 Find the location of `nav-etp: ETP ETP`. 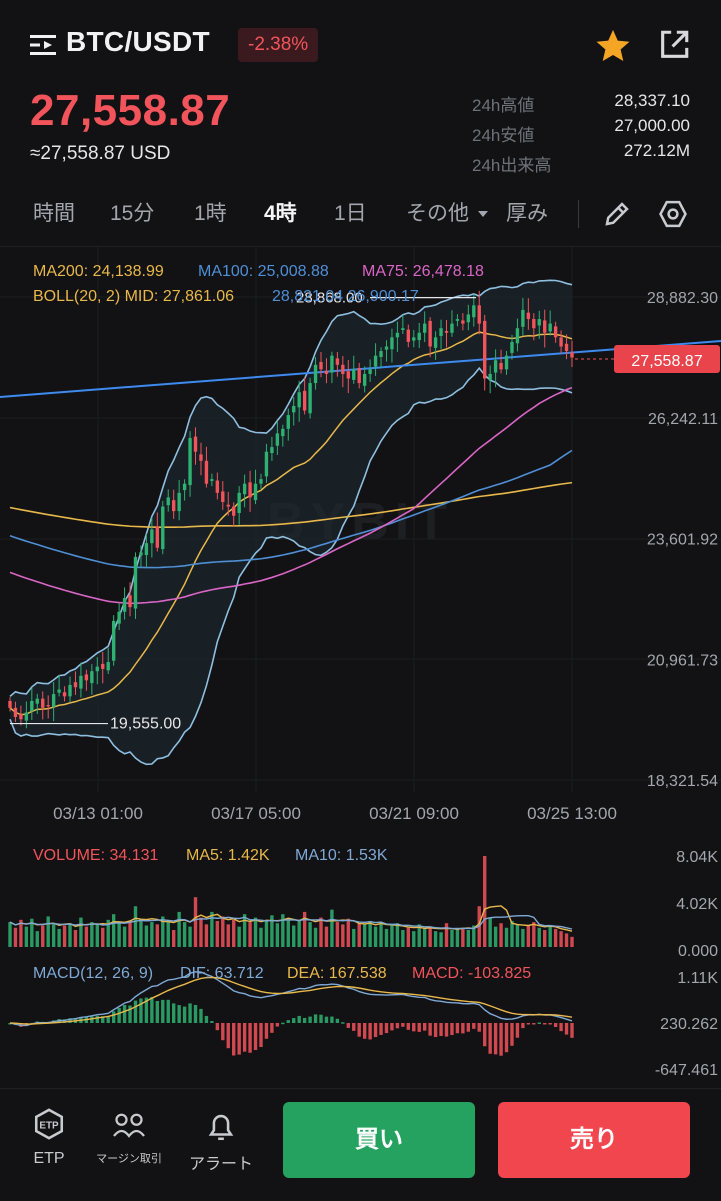

nav-etp: ETP ETP is located at coordinates (49, 1137).